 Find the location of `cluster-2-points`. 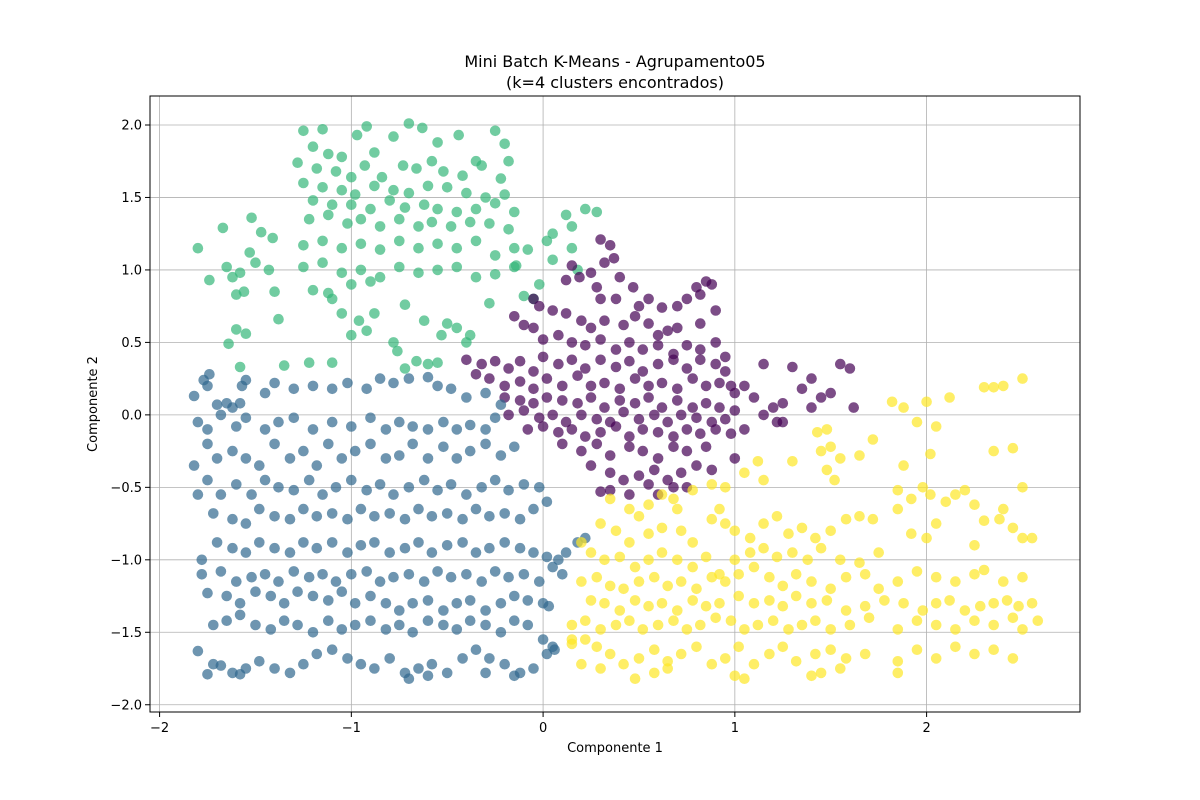

cluster-2-points is located at coordinates (389, 526).